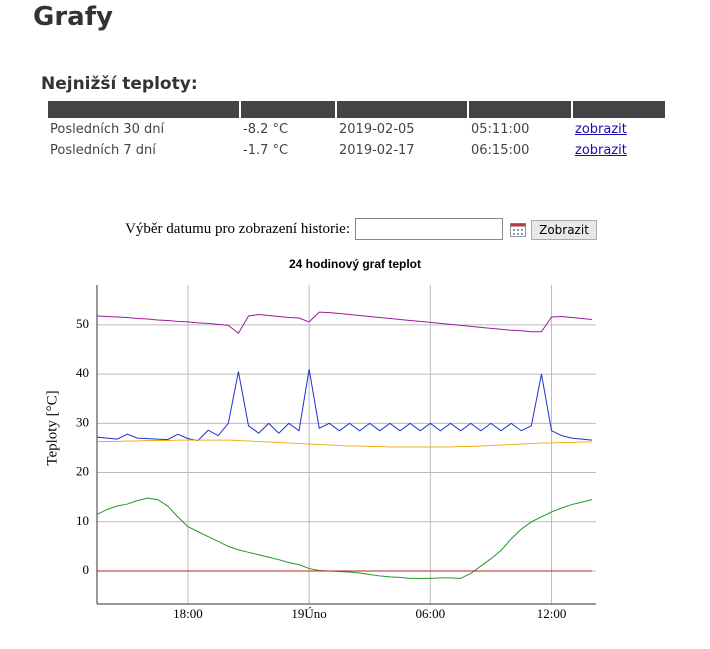 This screenshot has height=649, width=710. What do you see at coordinates (52, 427) in the screenshot?
I see `y-axis-label: Teploty [°C]` at bounding box center [52, 427].